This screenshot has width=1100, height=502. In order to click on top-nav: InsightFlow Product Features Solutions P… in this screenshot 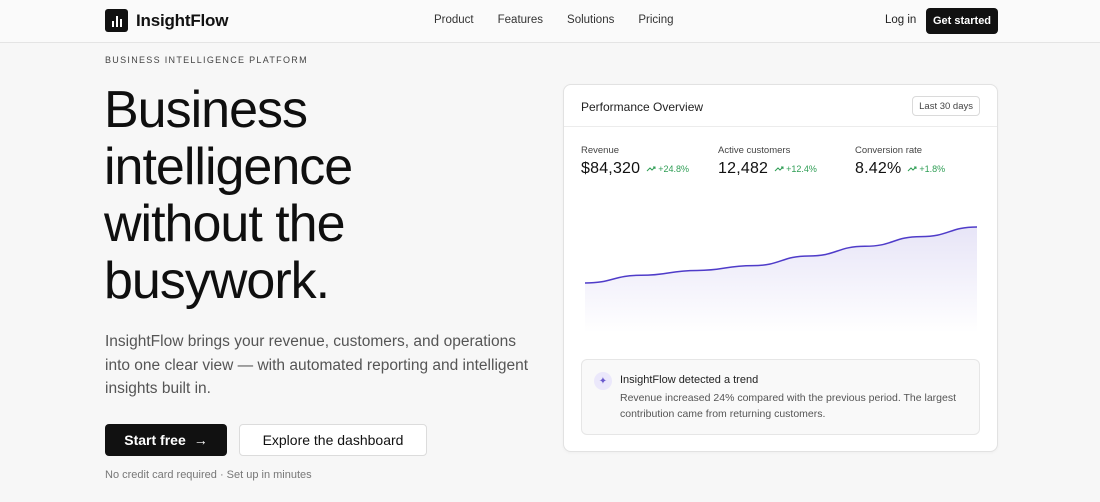, I will do `click(550, 21)`.